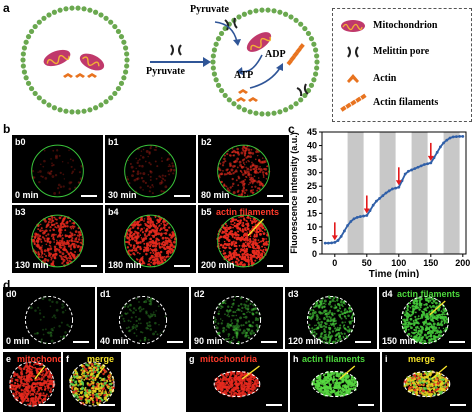  Describe the element at coordinates (122, 195) in the screenshot. I see `tile-time: 30 min` at that location.